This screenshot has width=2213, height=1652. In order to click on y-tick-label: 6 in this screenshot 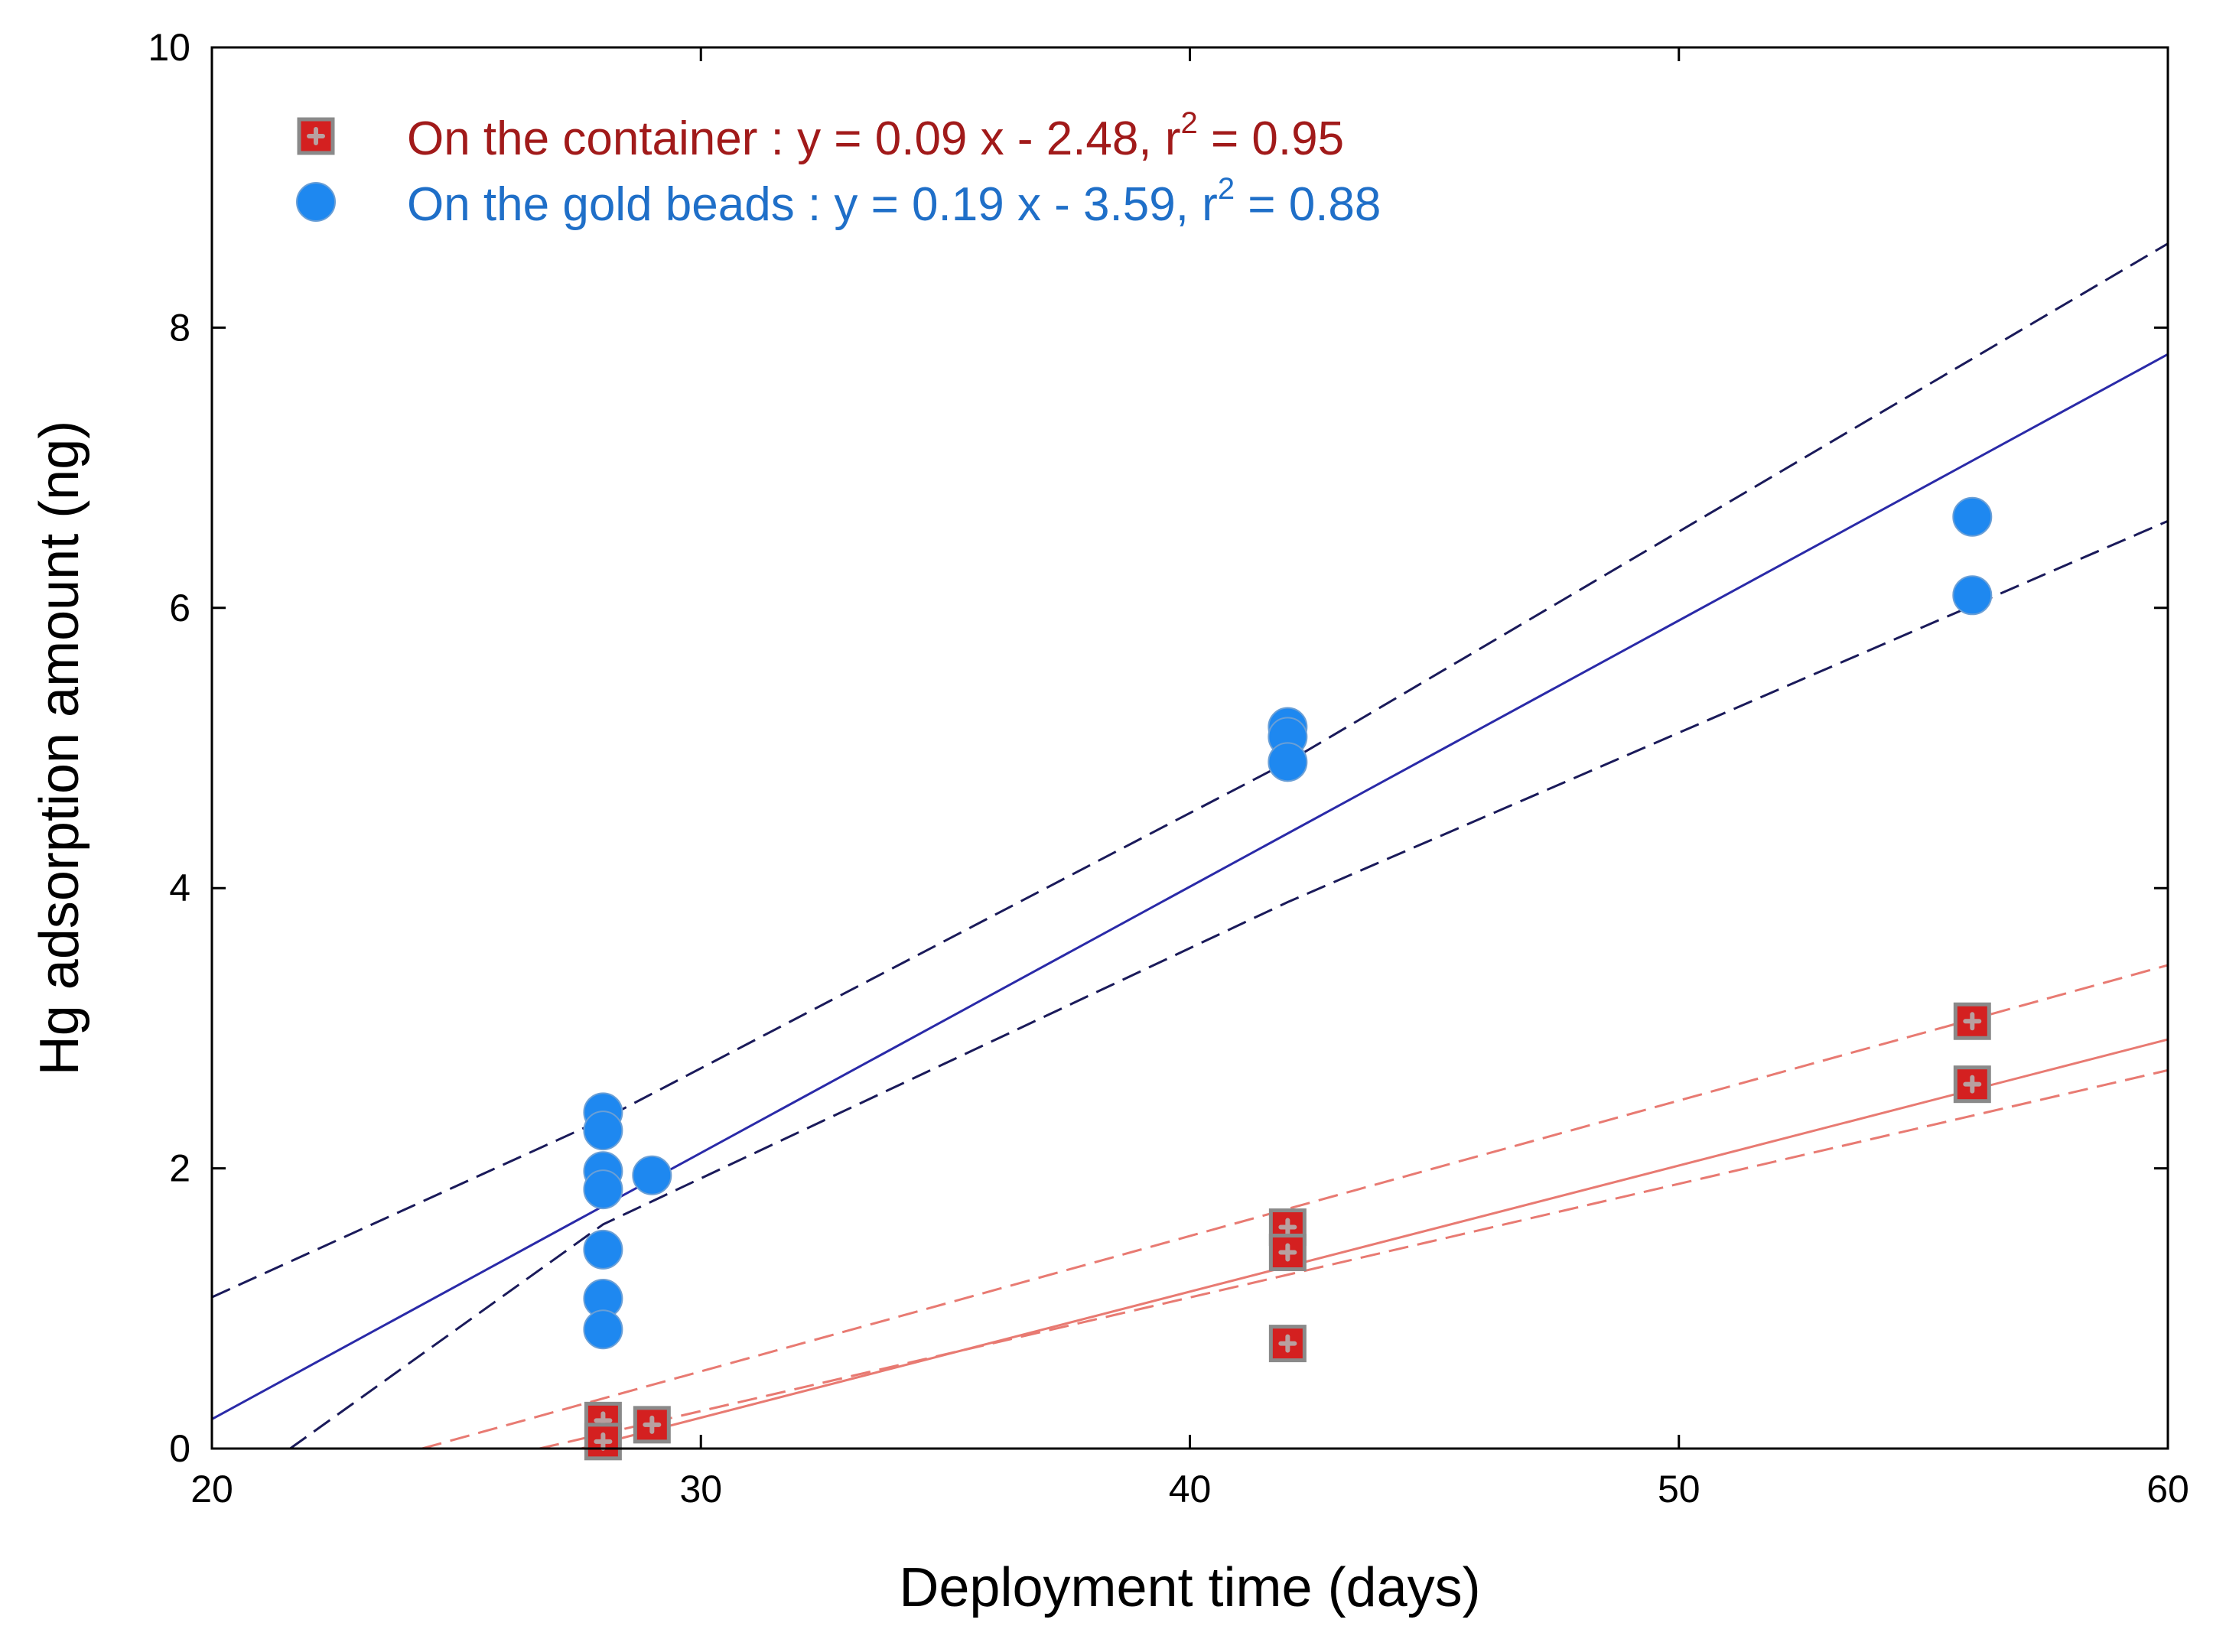, I will do `click(179, 608)`.